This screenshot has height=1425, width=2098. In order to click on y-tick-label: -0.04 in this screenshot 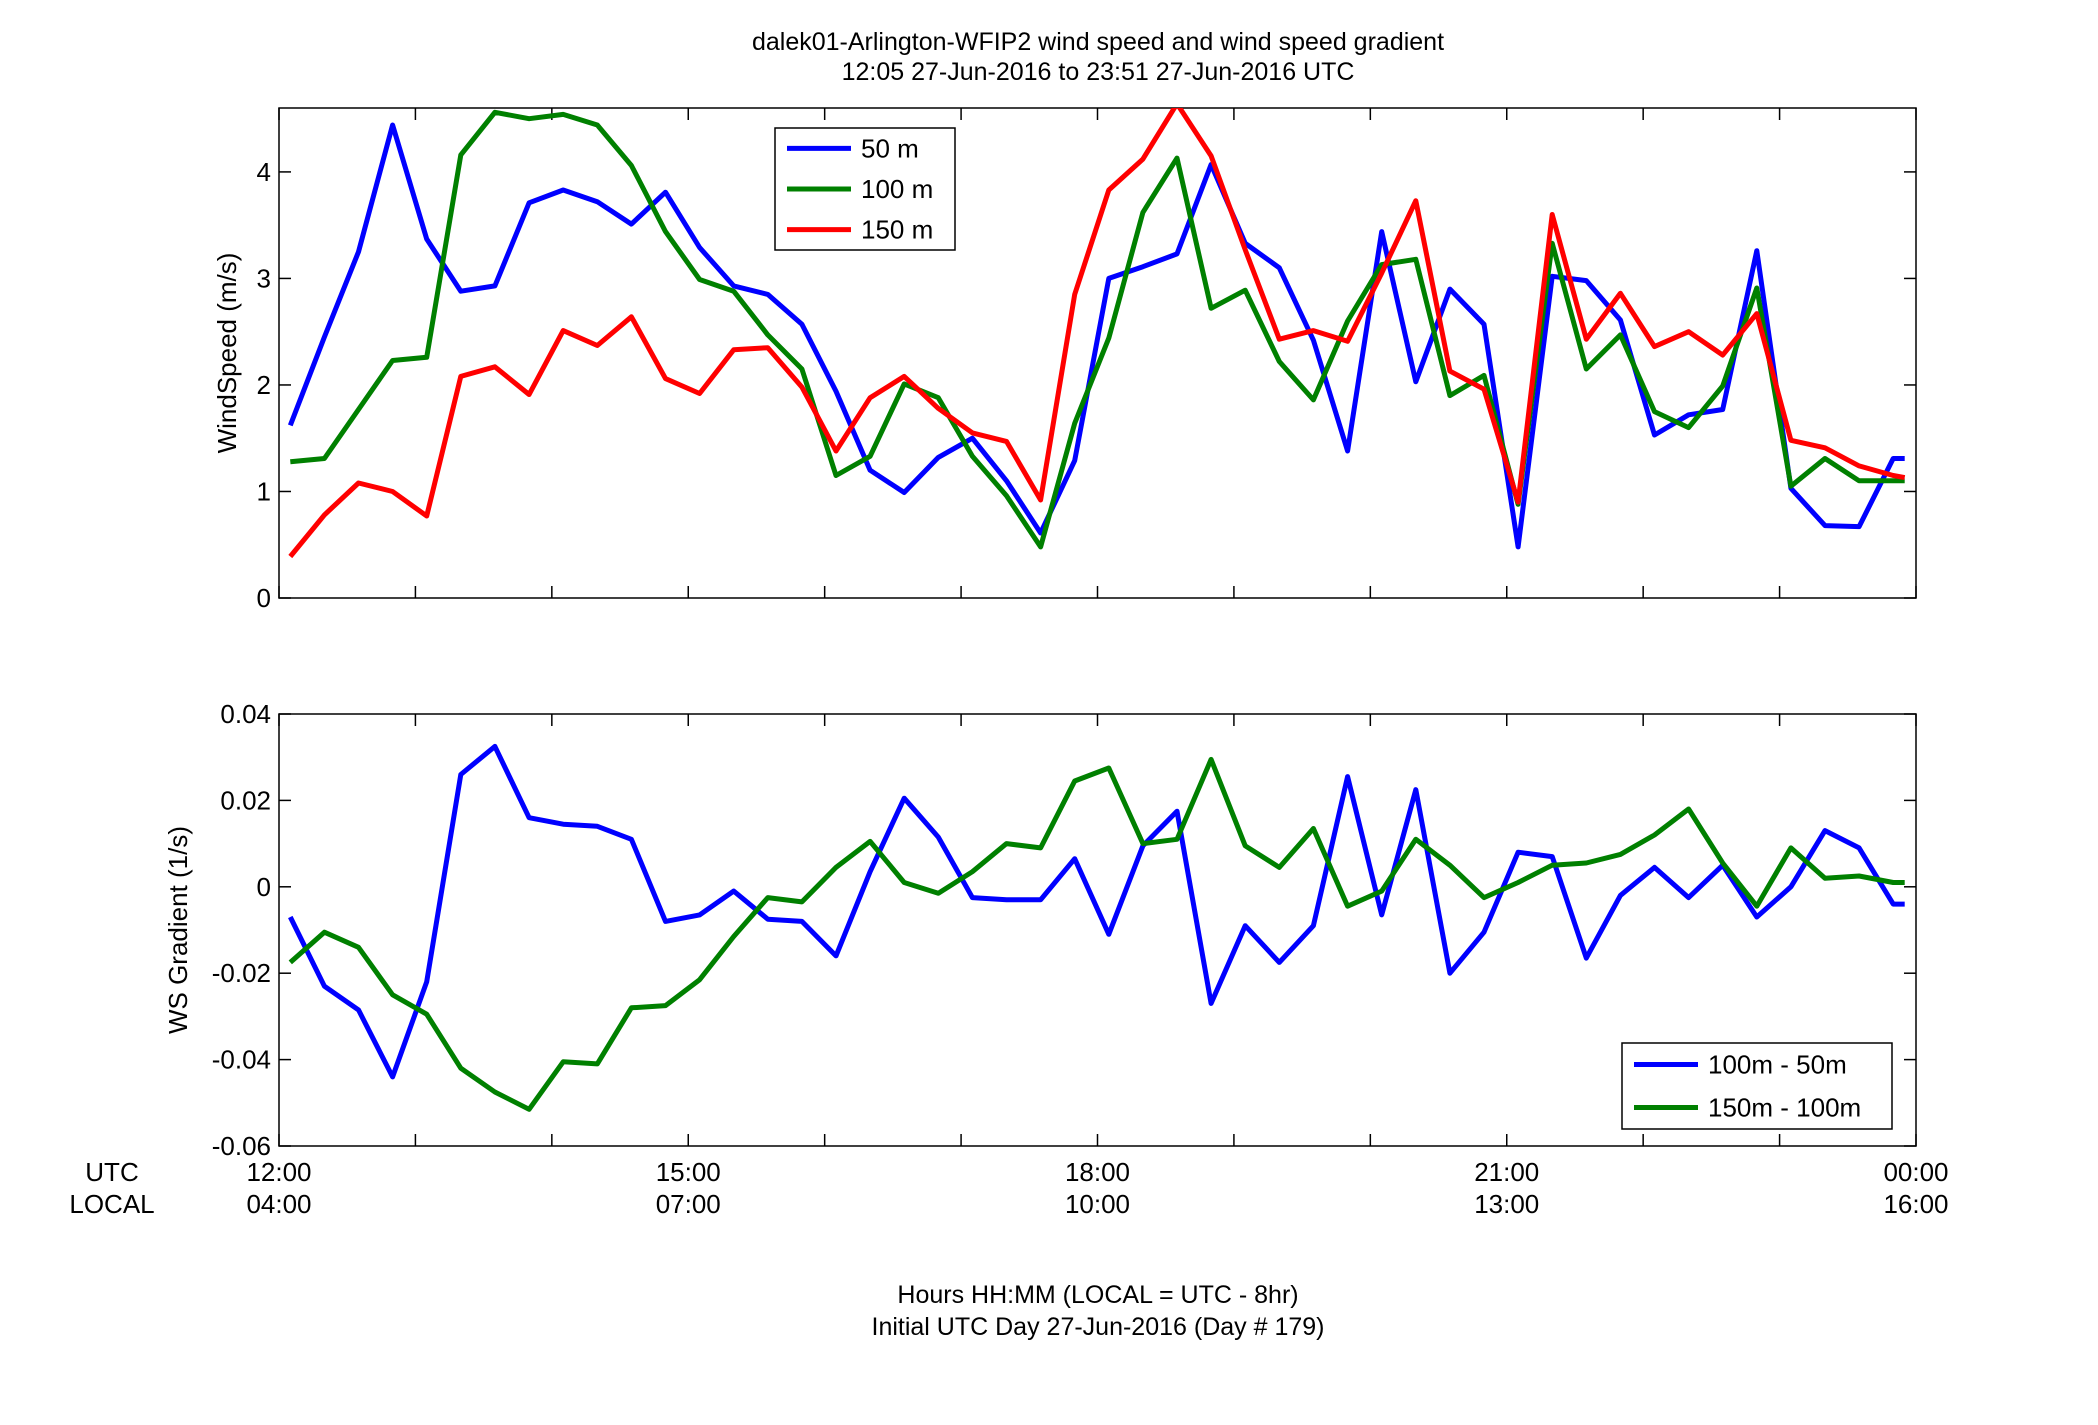, I will do `click(241, 1060)`.